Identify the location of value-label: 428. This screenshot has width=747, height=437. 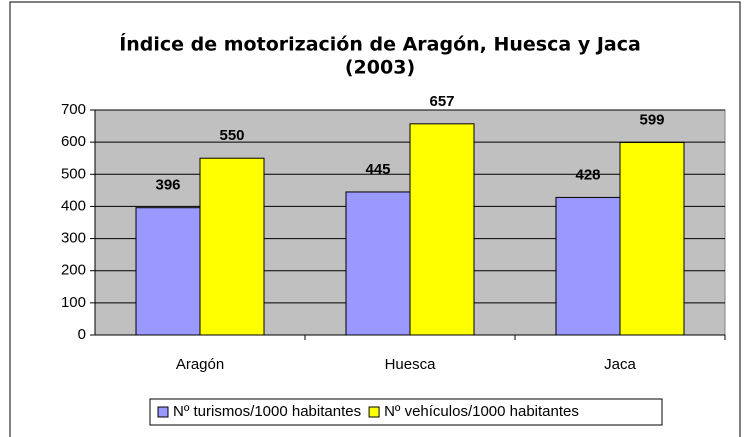
(587, 174).